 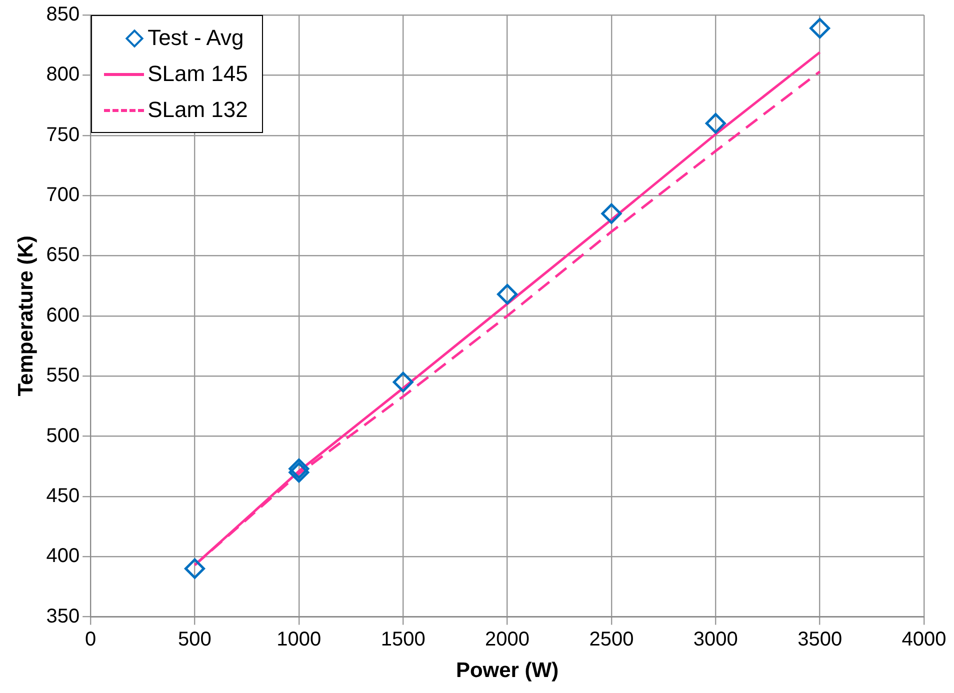 I want to click on y-axis-title: Temperature (K), so click(x=26, y=316).